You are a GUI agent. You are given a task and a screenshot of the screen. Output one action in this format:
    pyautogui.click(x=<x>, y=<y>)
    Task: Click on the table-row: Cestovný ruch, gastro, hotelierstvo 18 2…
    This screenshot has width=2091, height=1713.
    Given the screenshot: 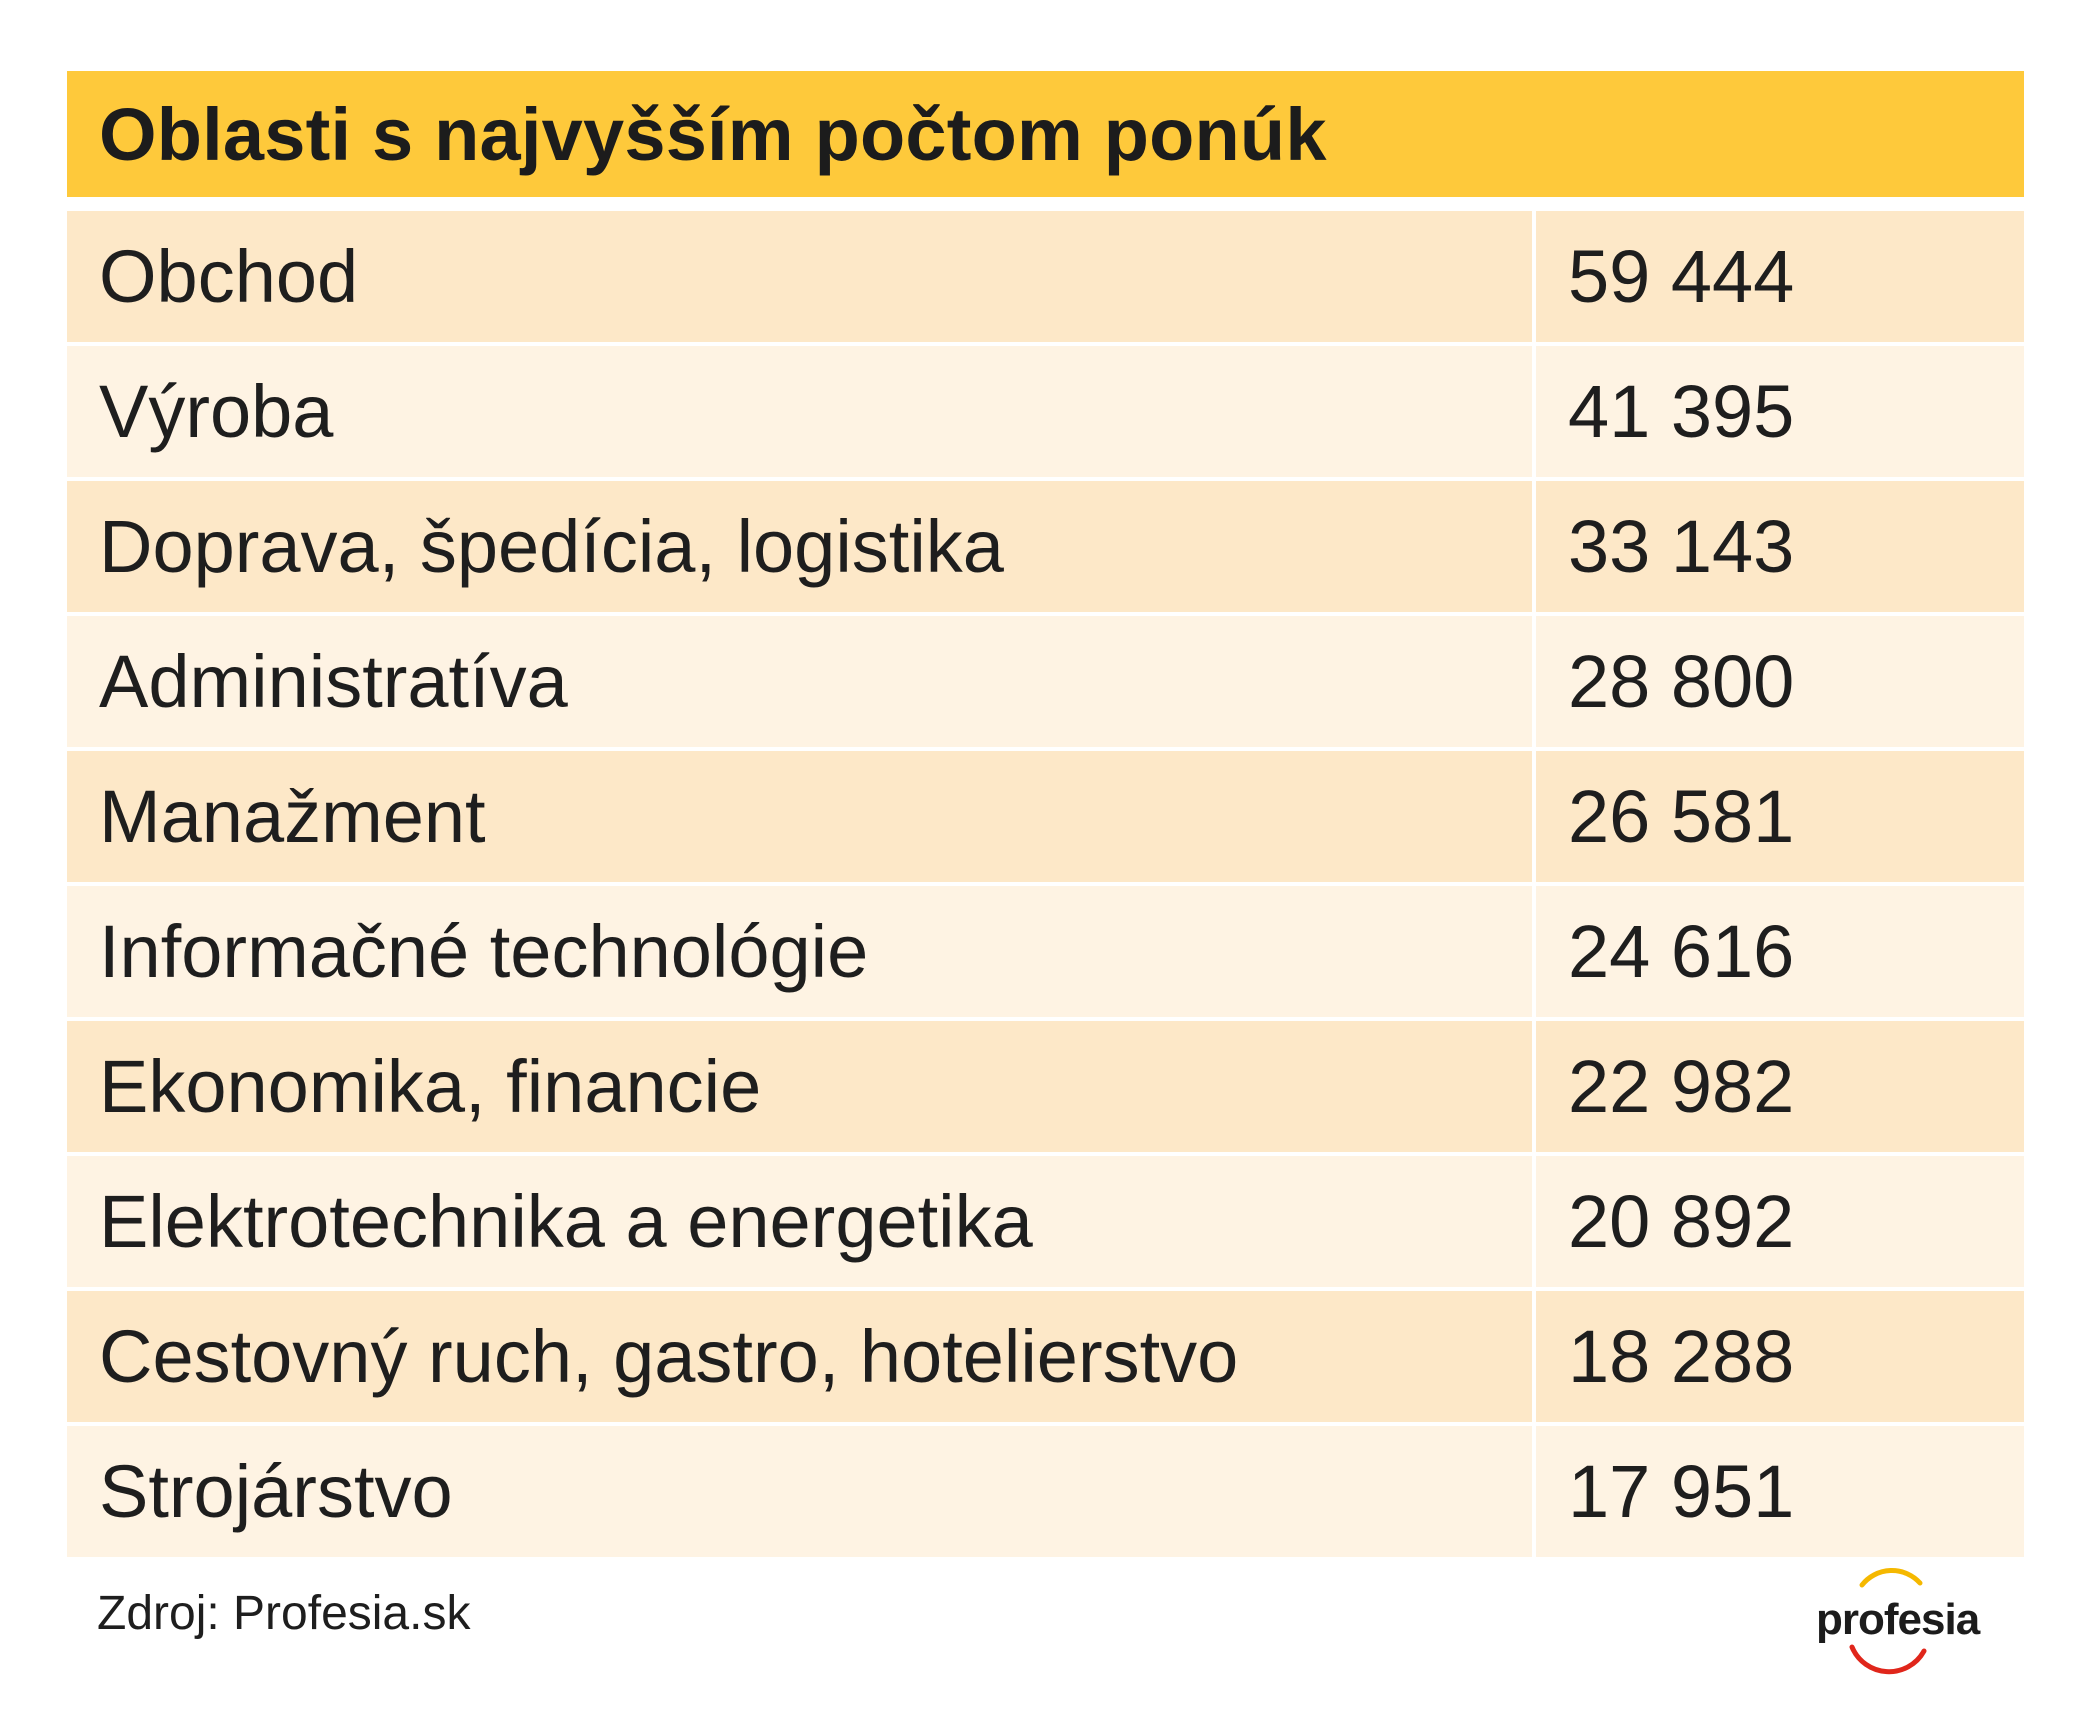 What is the action you would take?
    pyautogui.click(x=1045, y=1356)
    